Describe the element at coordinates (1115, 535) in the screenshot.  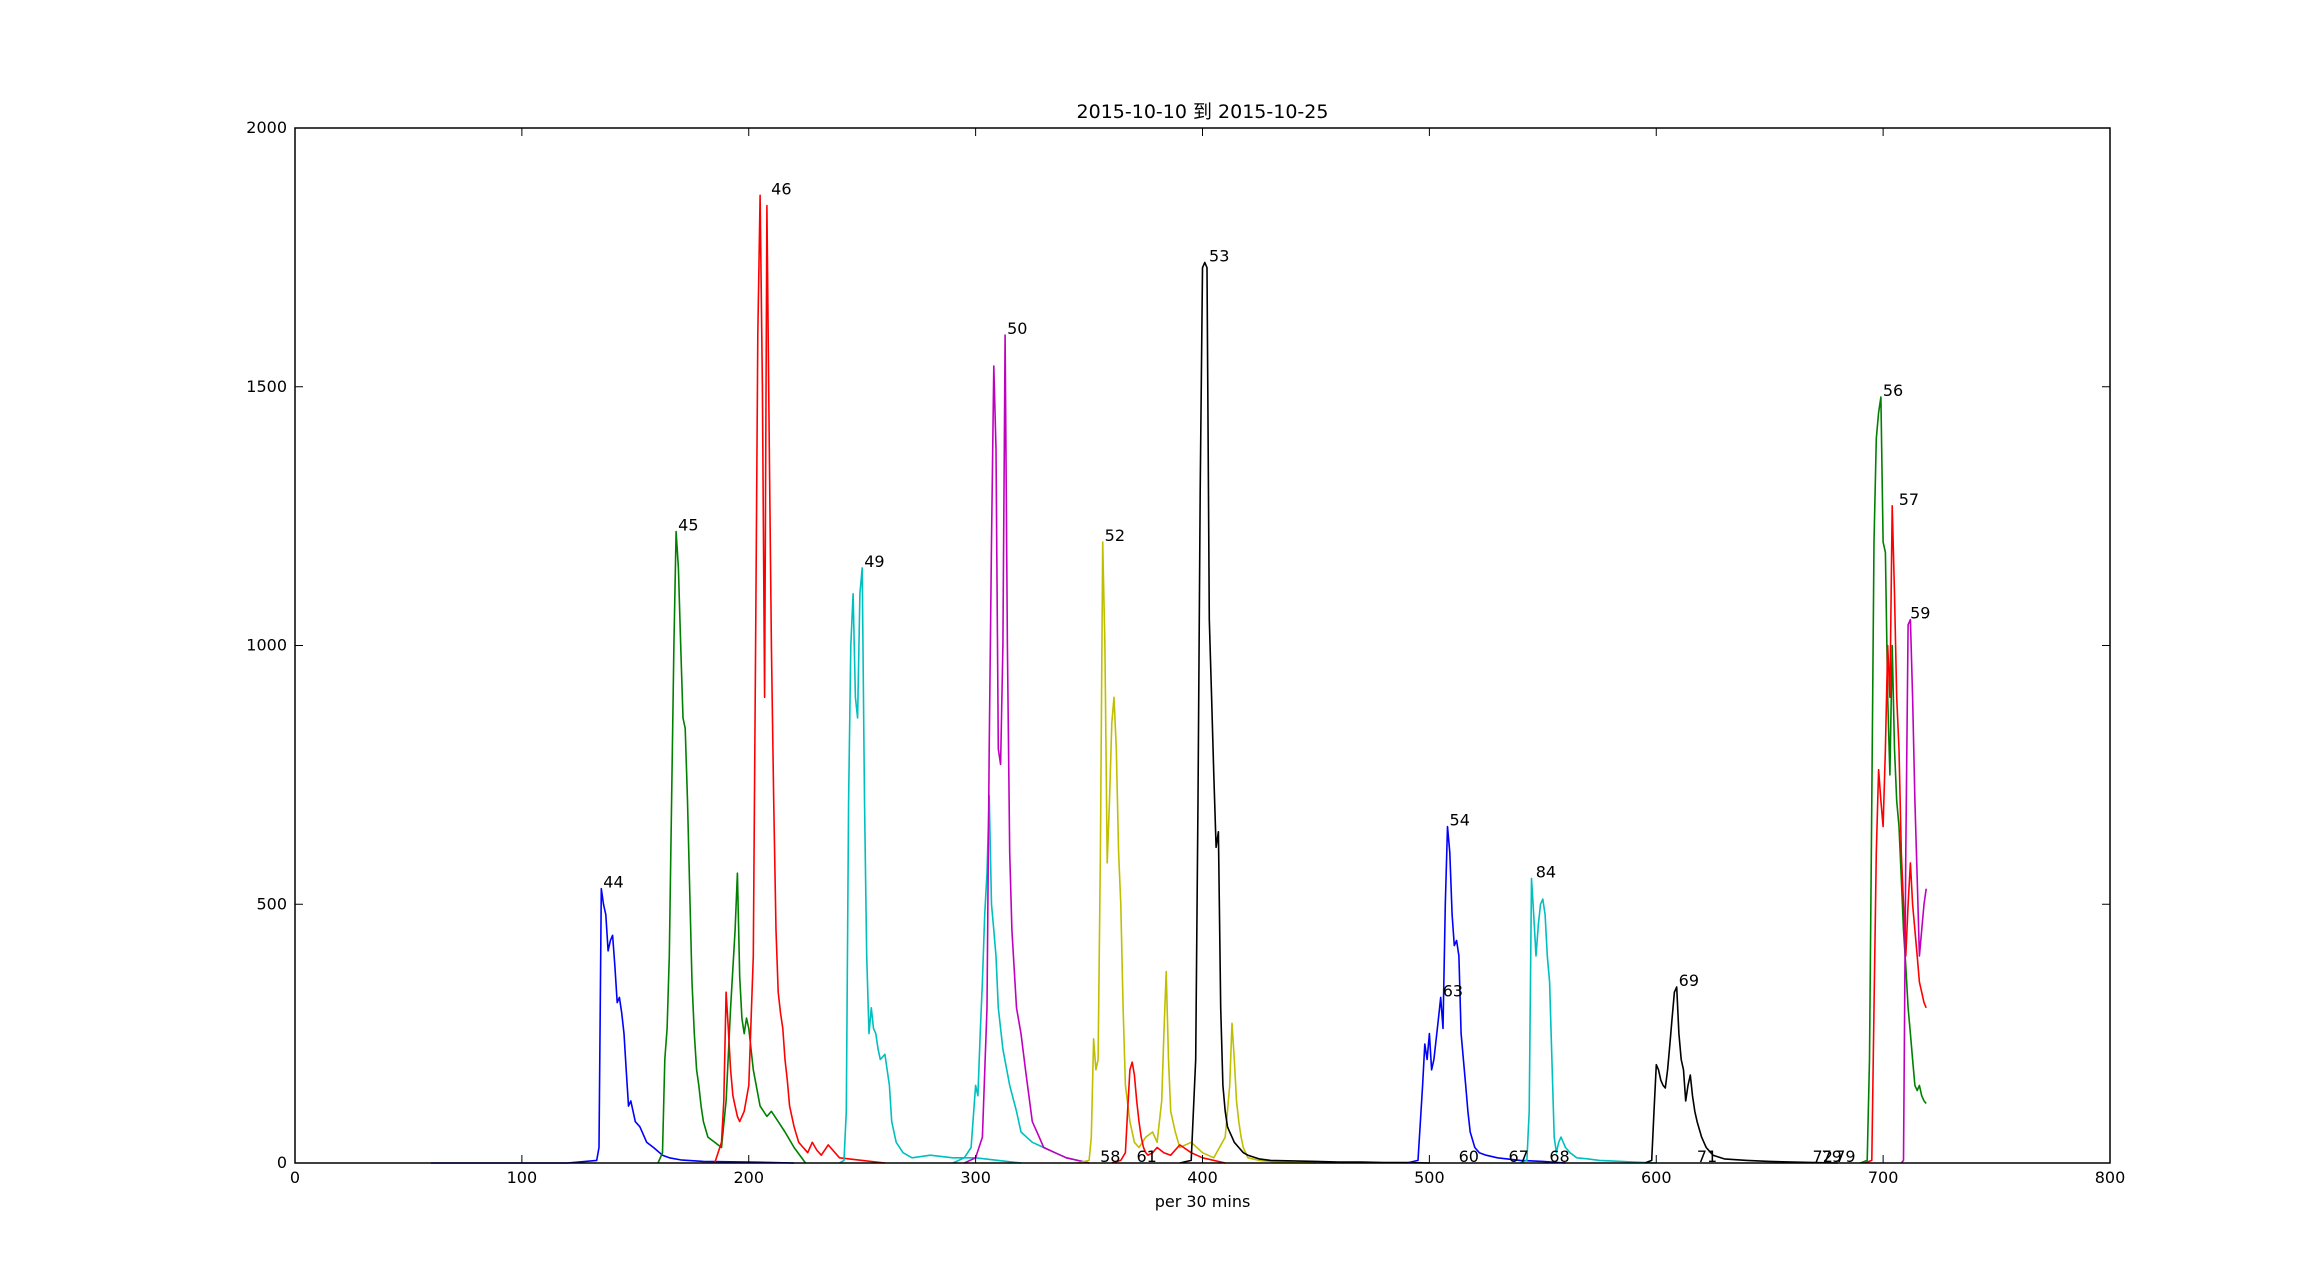
I see `peak-annotation: 52` at that location.